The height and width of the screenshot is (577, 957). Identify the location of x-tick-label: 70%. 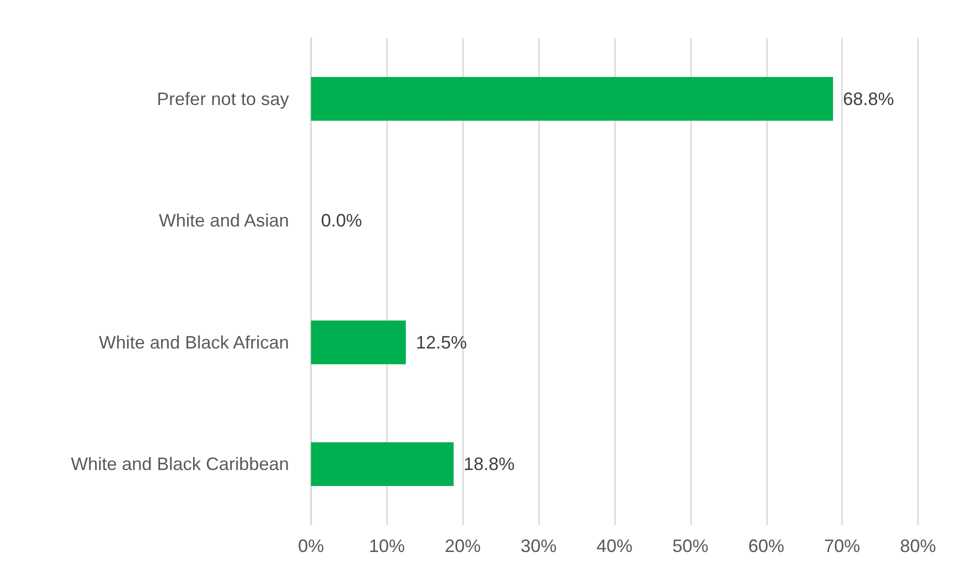
(842, 546).